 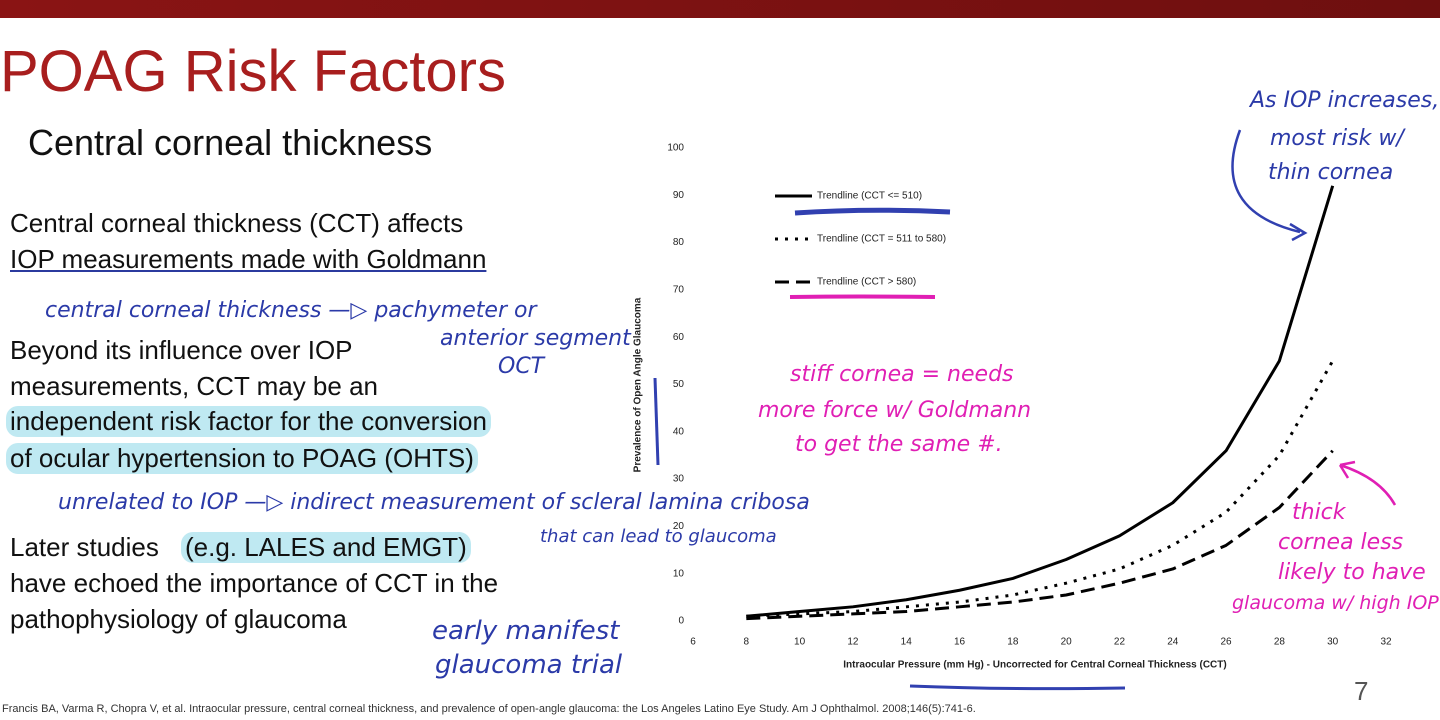 I want to click on legend-label: Trendline (CCT <= 510), so click(x=869, y=196).